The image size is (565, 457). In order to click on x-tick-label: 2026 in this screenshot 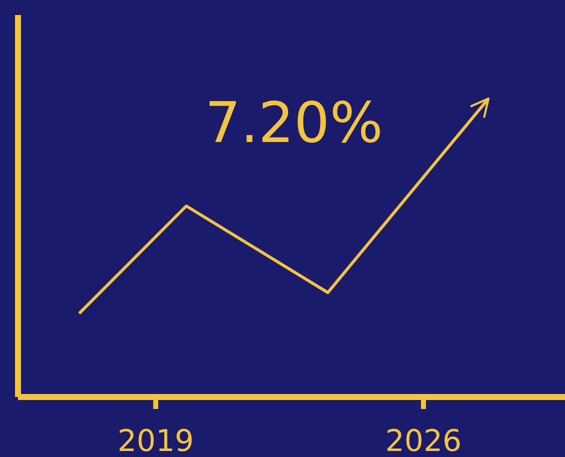, I will do `click(423, 440)`.